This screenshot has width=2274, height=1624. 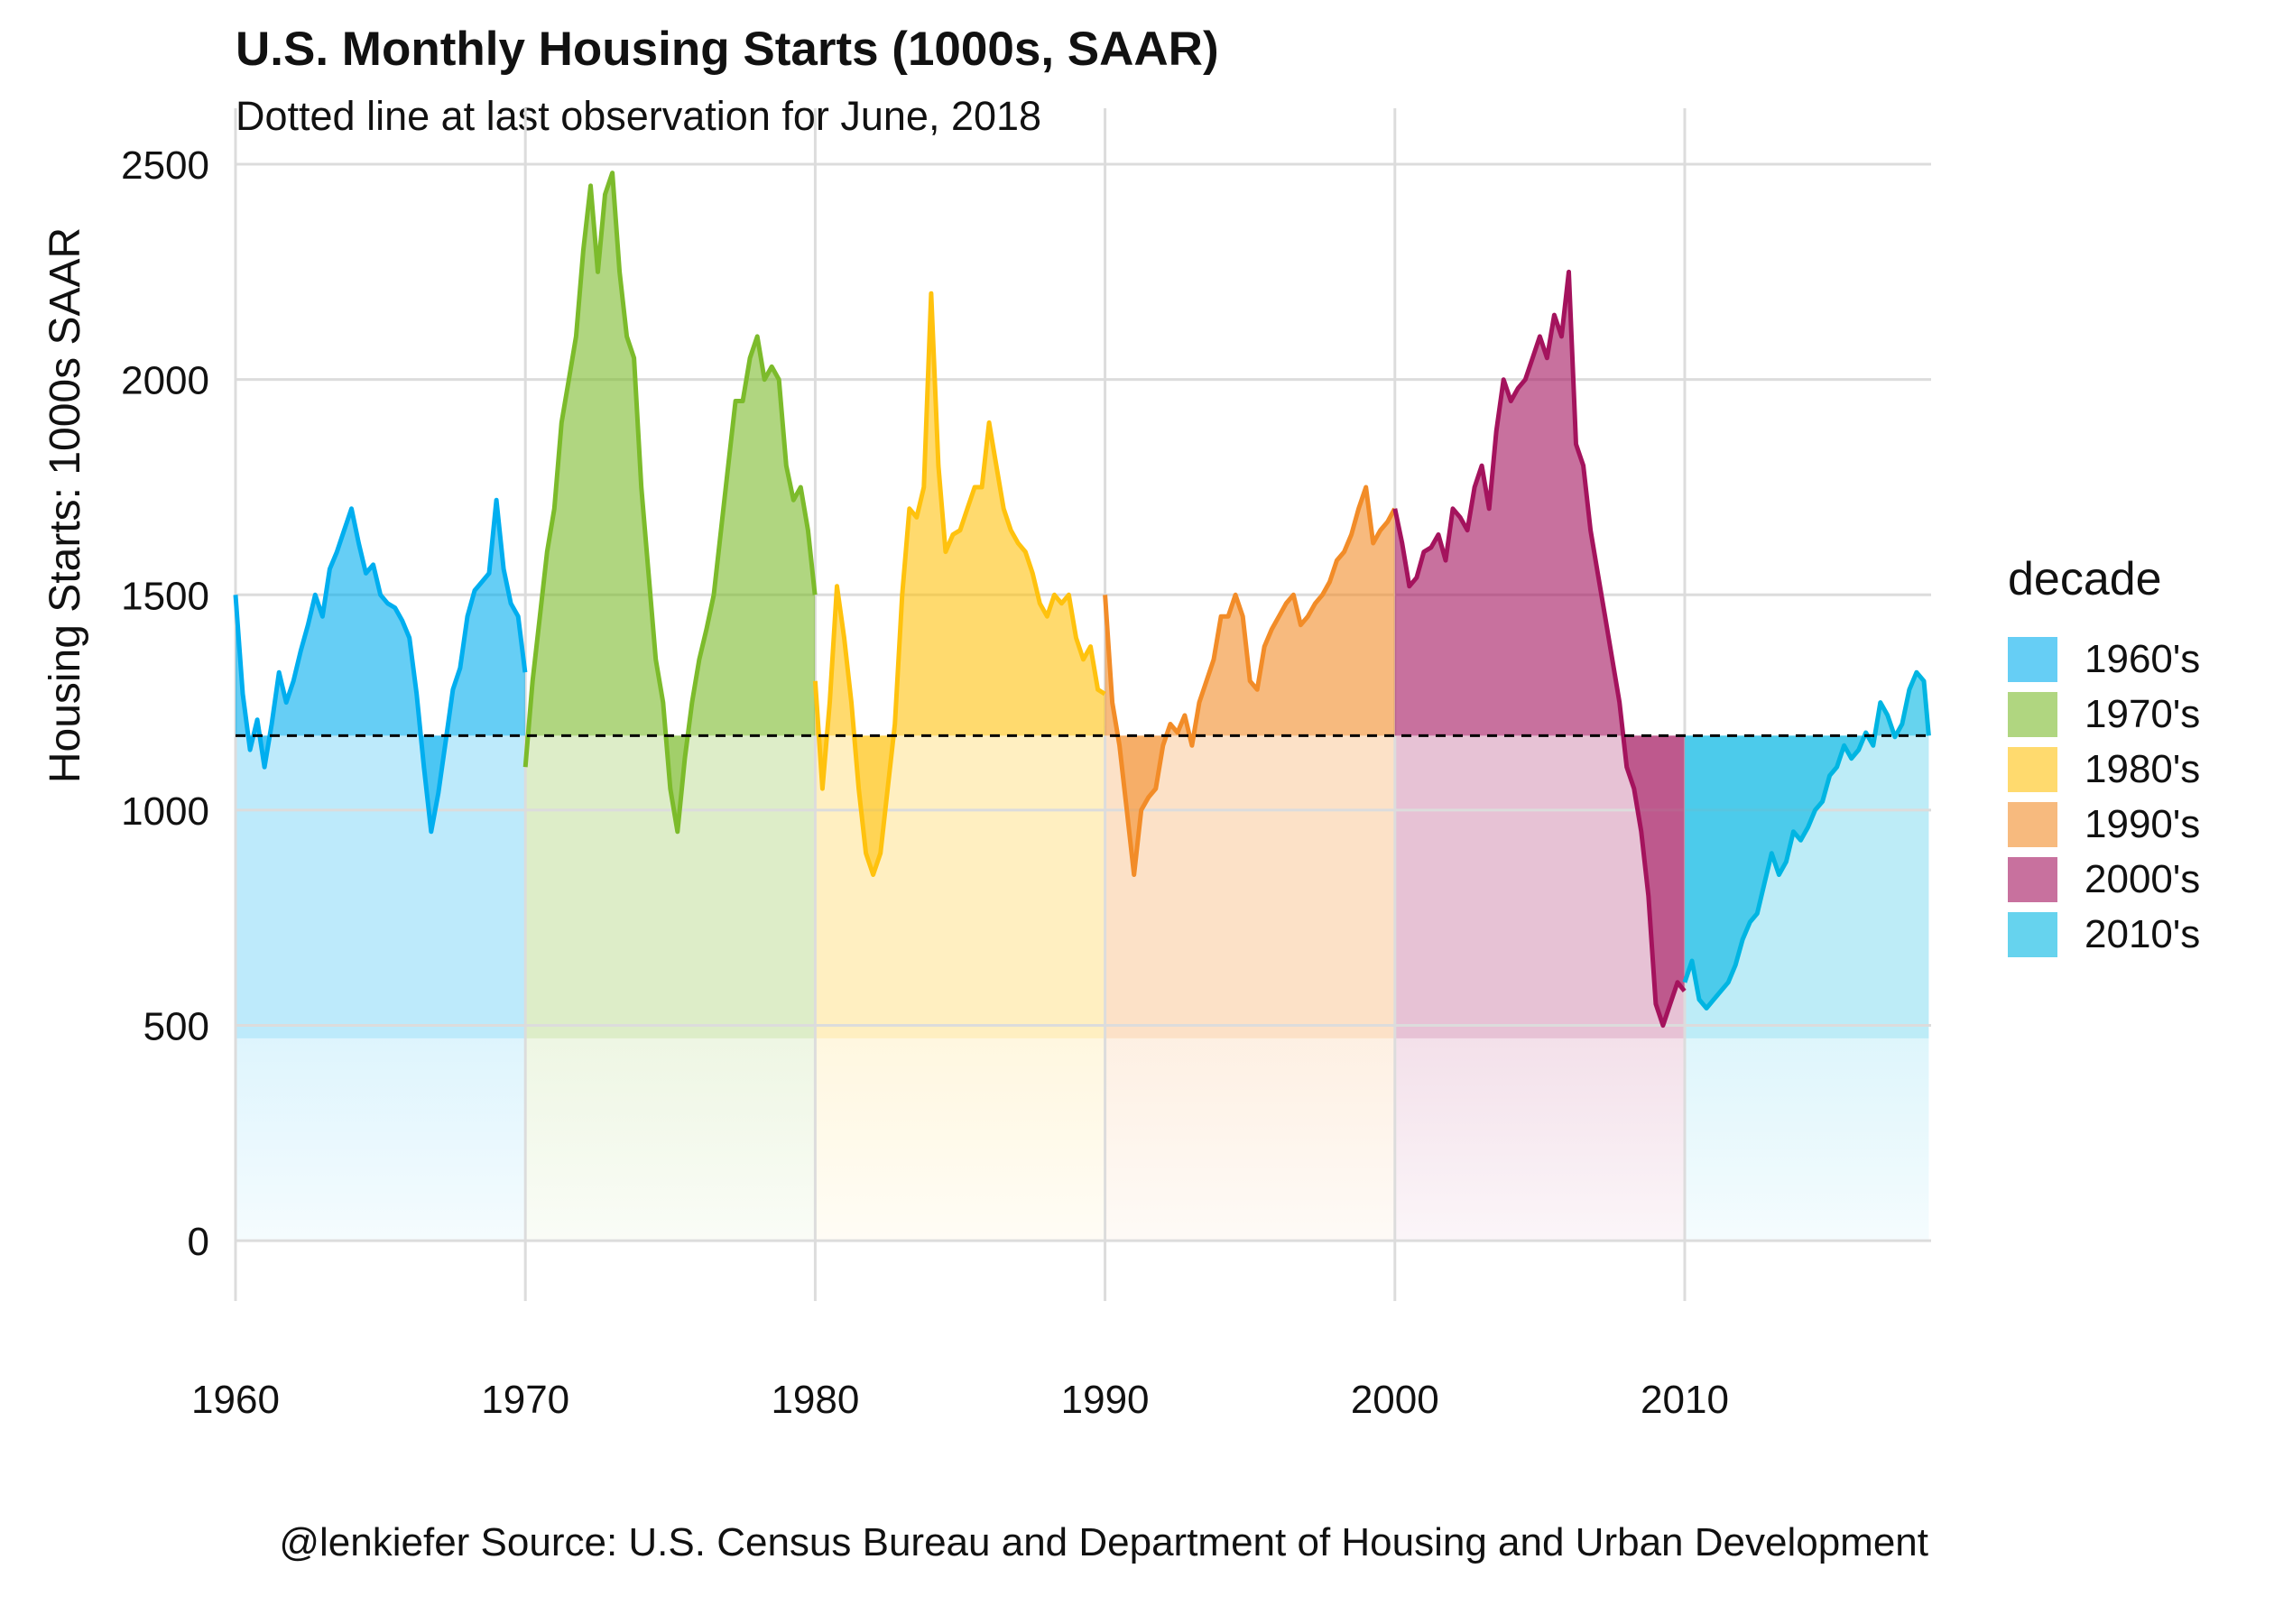 What do you see at coordinates (199, 1242) in the screenshot?
I see `y-tick-label-0: 0` at bounding box center [199, 1242].